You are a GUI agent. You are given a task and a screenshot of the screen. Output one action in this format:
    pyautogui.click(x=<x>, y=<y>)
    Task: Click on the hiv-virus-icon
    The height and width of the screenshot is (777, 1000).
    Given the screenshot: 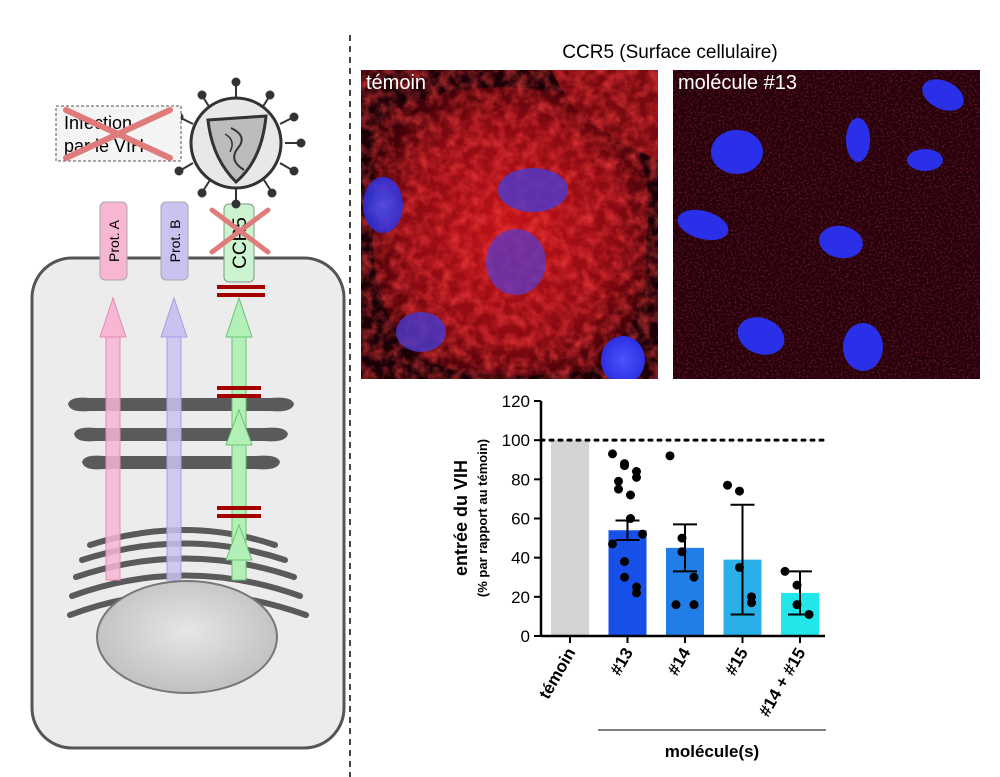 What is the action you would take?
    pyautogui.click(x=240, y=143)
    